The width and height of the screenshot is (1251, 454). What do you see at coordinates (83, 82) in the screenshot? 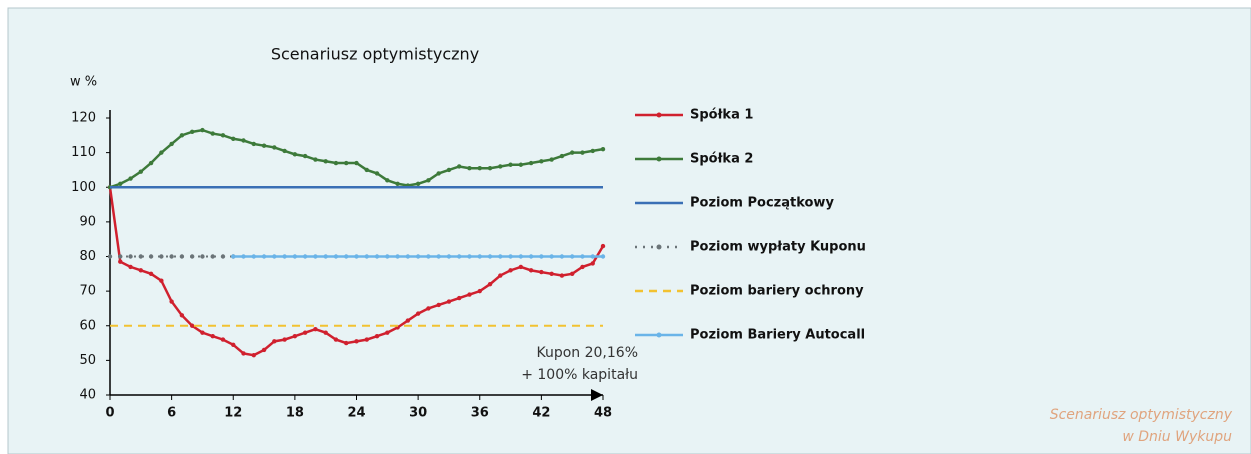
I see `y-axis-label: w %` at bounding box center [83, 82].